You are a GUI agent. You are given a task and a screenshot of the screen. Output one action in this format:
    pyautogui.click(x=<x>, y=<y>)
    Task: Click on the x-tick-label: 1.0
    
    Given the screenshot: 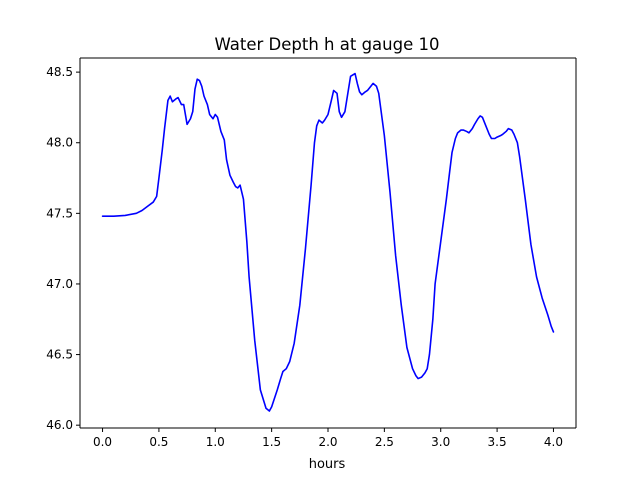 What is the action you would take?
    pyautogui.click(x=215, y=442)
    